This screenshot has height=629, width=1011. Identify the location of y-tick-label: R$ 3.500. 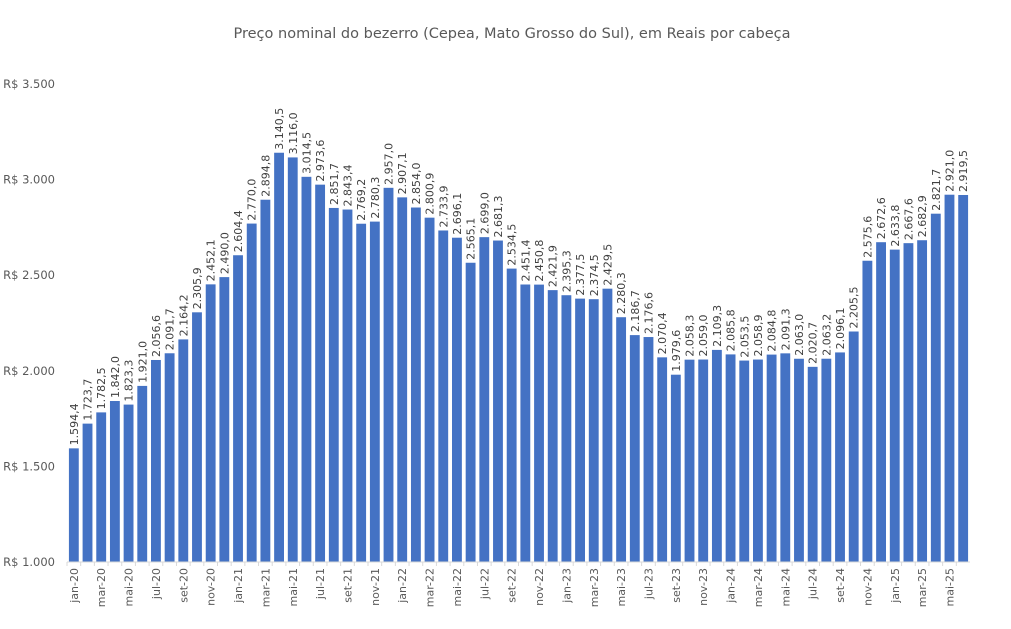
(29, 84).